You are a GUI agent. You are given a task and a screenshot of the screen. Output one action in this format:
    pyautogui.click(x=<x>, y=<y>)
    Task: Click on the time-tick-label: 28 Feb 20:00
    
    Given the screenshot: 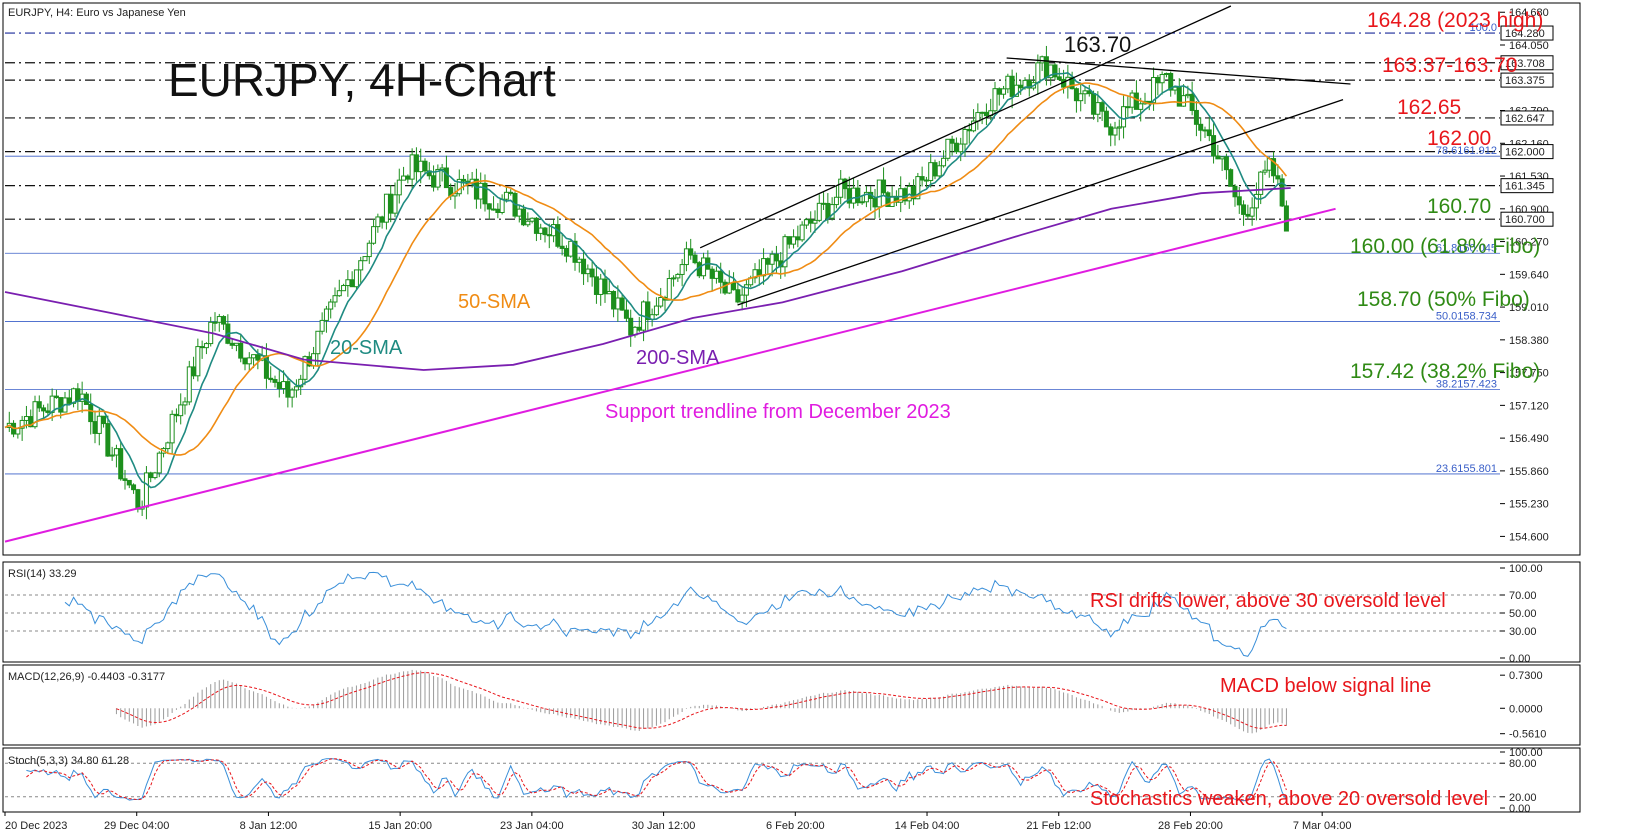 What is the action you would take?
    pyautogui.click(x=1190, y=826)
    